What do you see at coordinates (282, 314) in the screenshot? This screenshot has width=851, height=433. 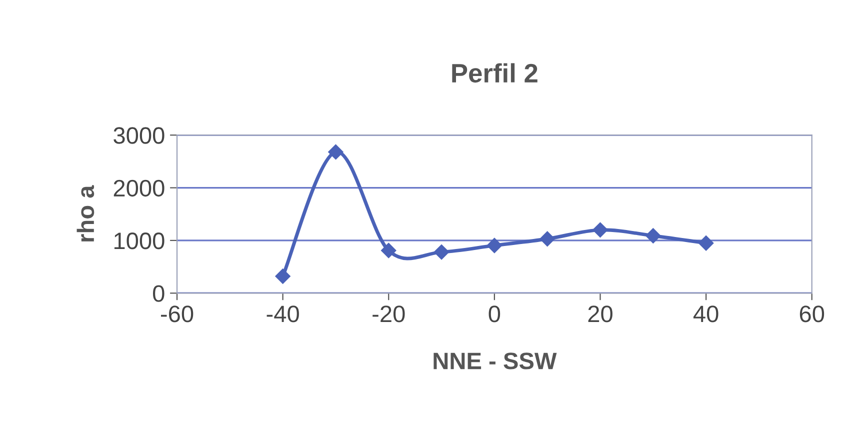 I see `x-tick-label: -40` at bounding box center [282, 314].